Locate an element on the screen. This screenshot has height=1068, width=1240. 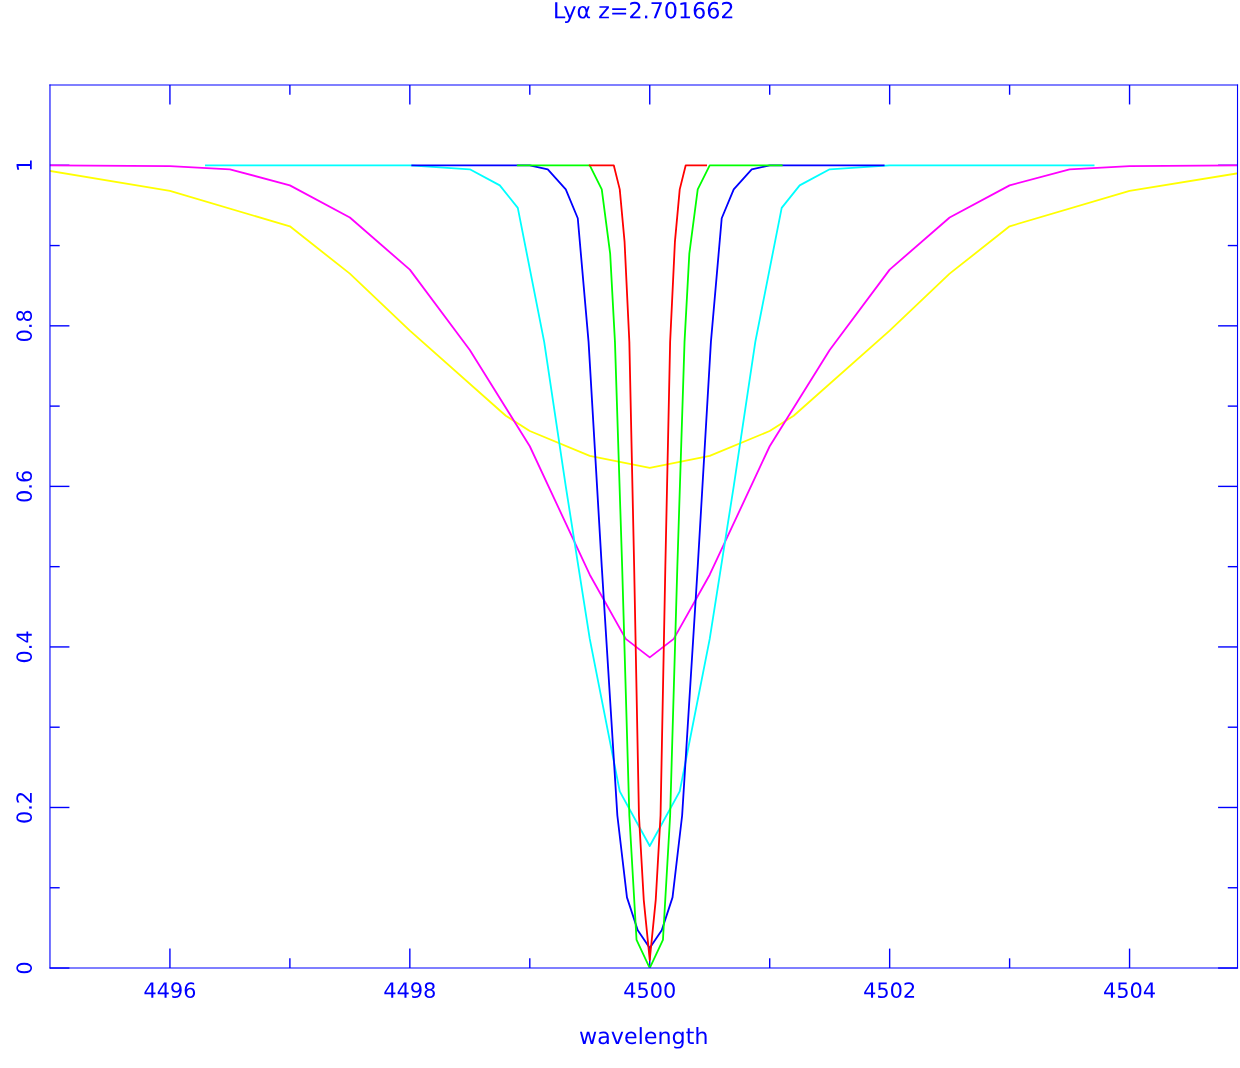
x-tick-label: 4504 is located at coordinates (1129, 990).